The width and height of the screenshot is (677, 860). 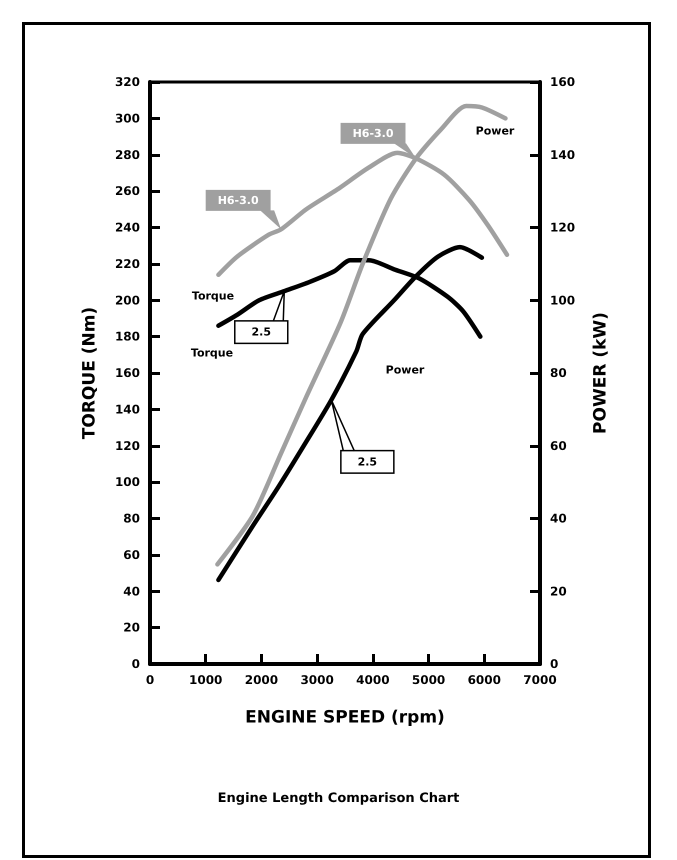 What do you see at coordinates (150, 680) in the screenshot?
I see `x-tick-label: 0` at bounding box center [150, 680].